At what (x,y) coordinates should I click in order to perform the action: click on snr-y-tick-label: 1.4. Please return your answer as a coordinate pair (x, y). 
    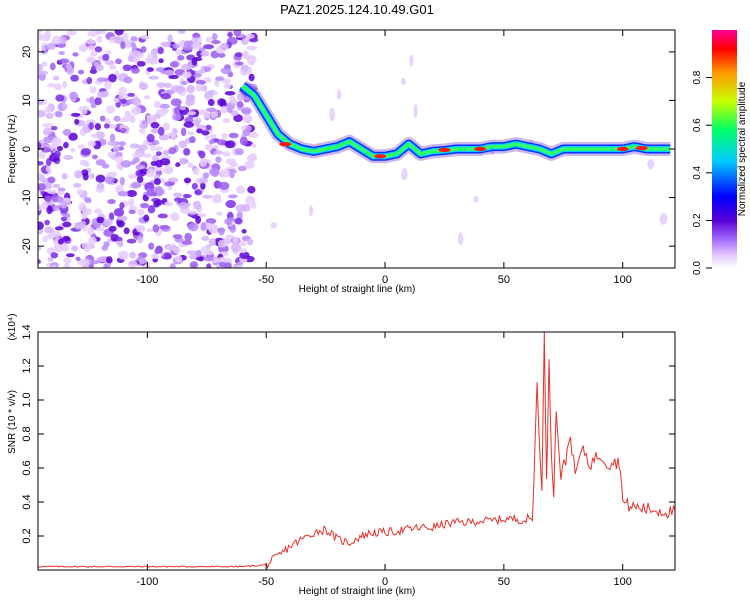
    Looking at the image, I should click on (27, 331).